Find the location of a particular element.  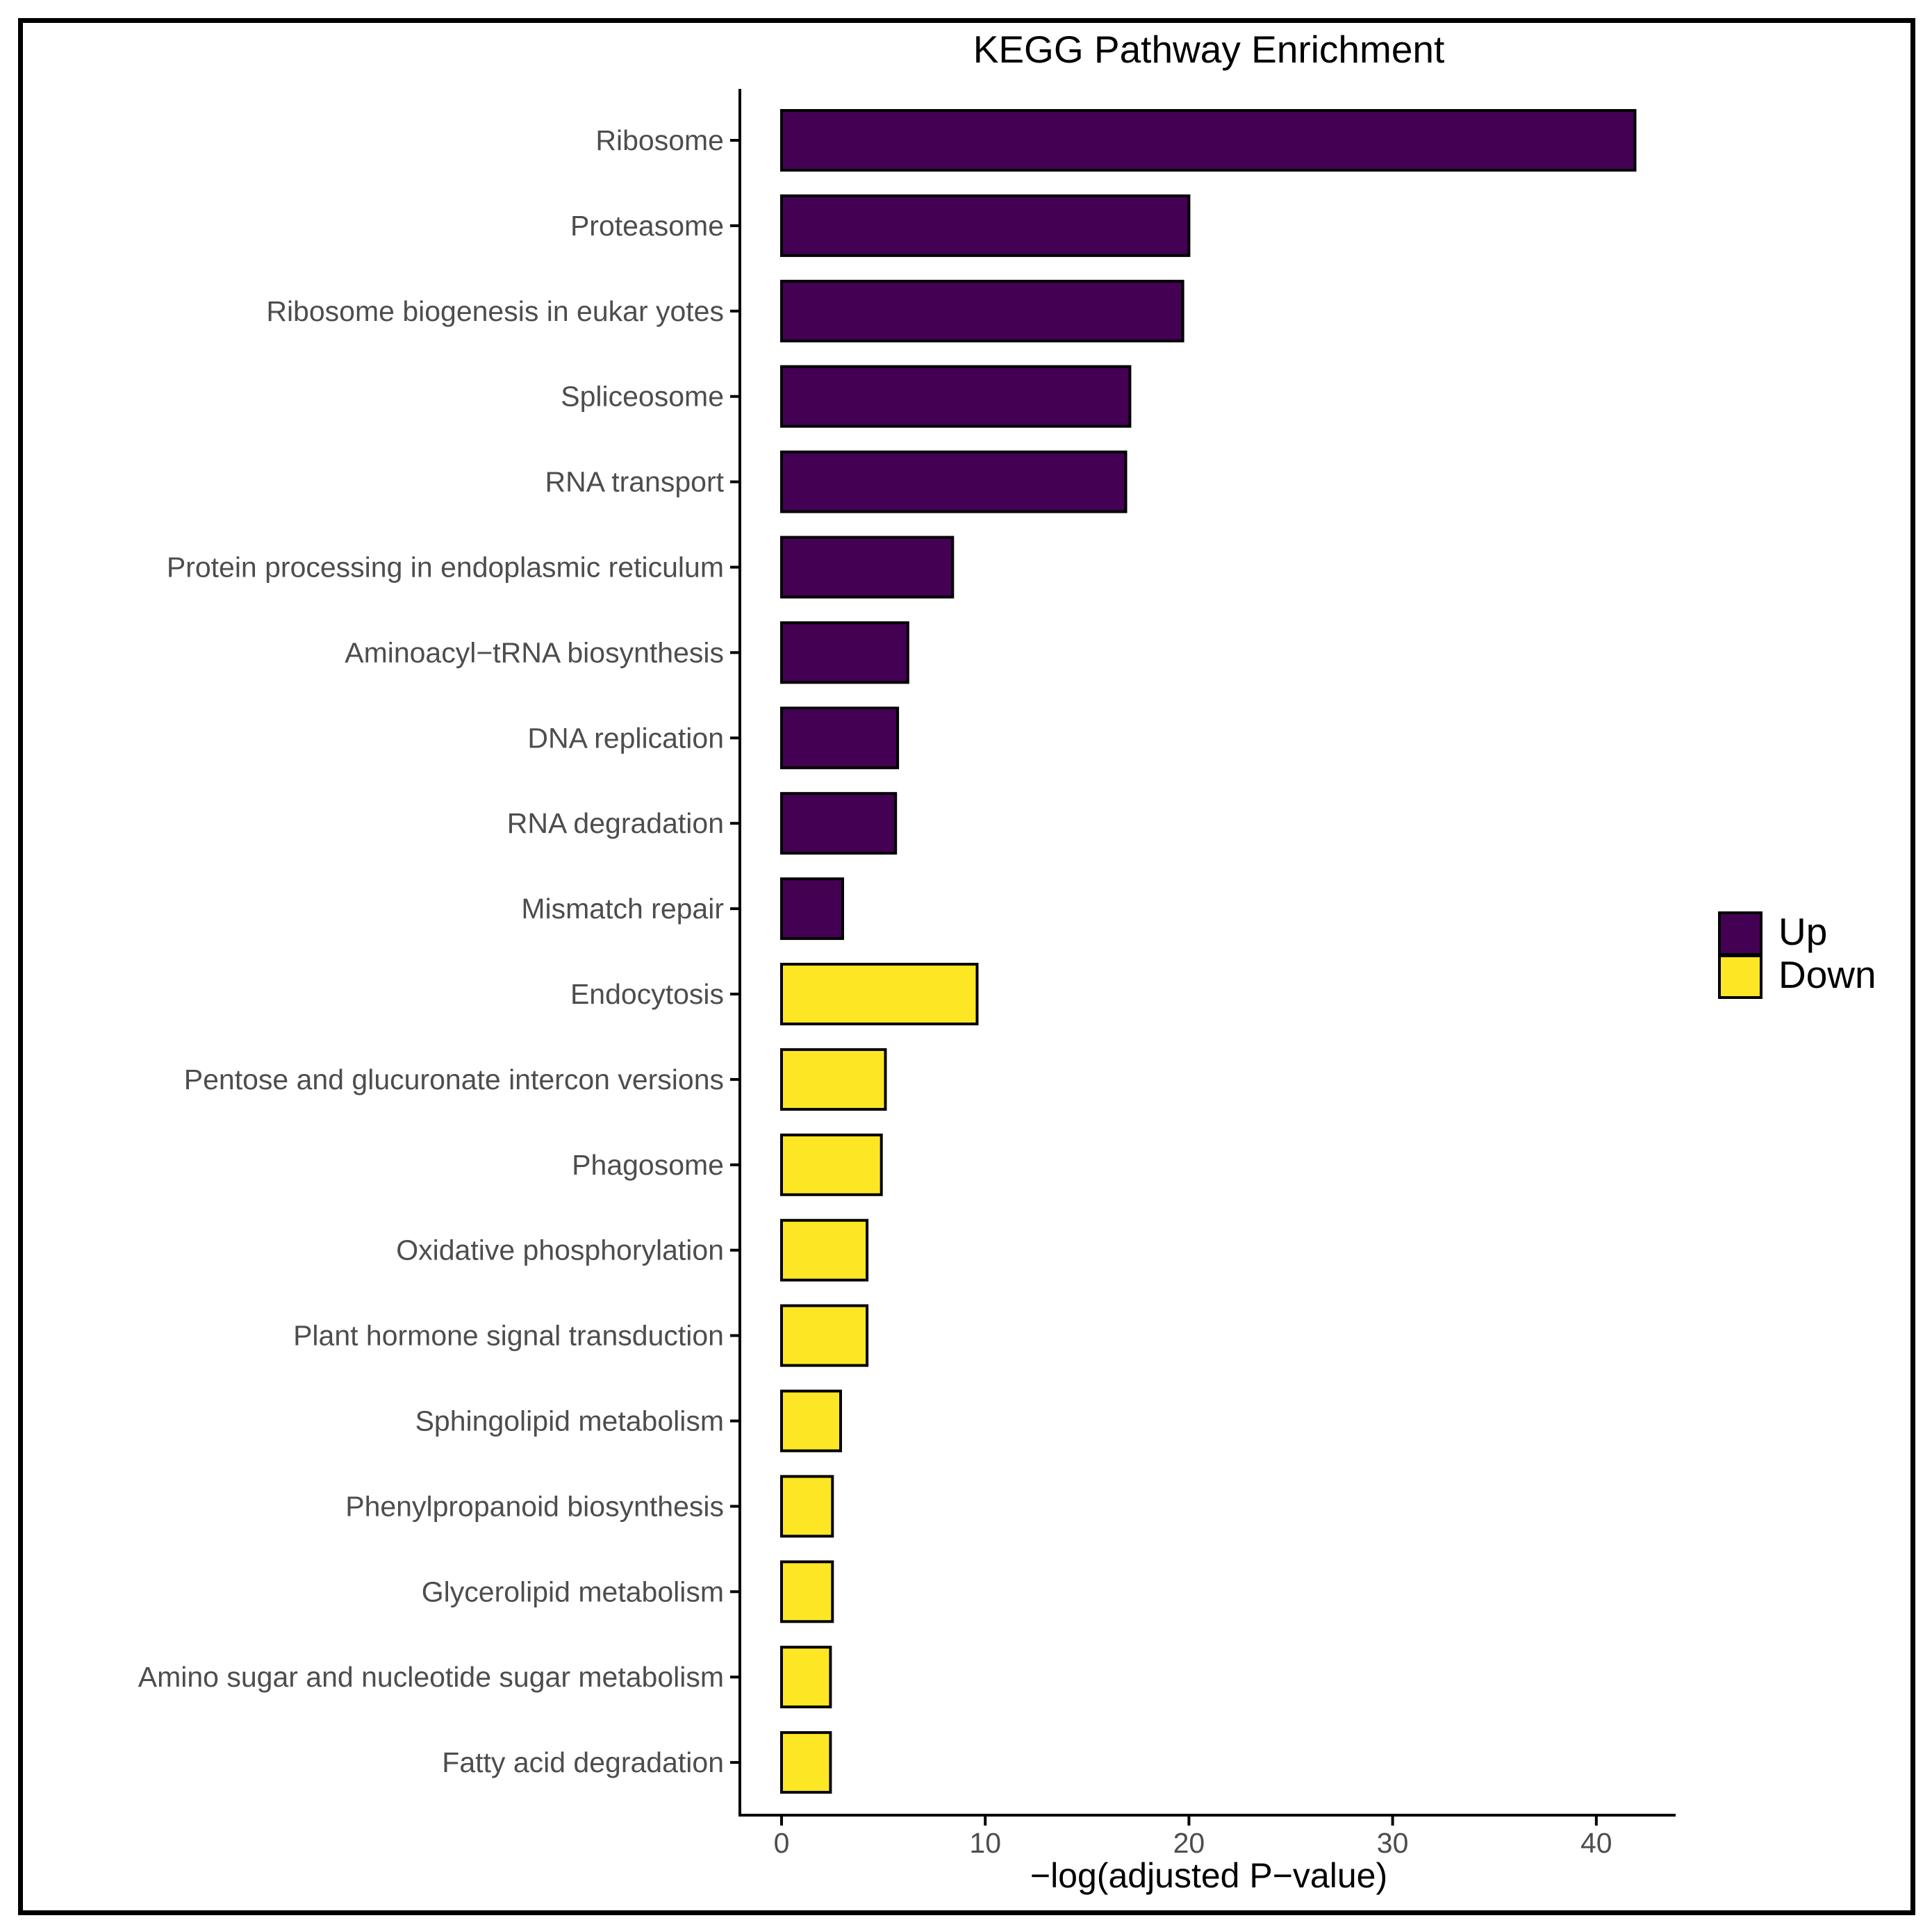

bar-proteasome is located at coordinates (986, 226).